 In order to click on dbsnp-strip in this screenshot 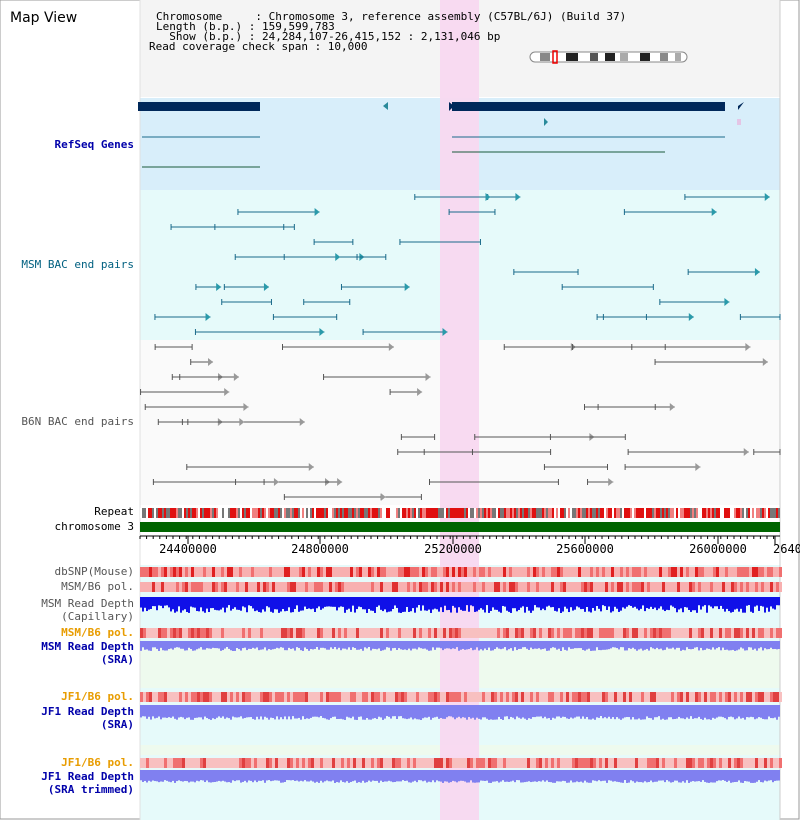, I will do `click(461, 572)`.